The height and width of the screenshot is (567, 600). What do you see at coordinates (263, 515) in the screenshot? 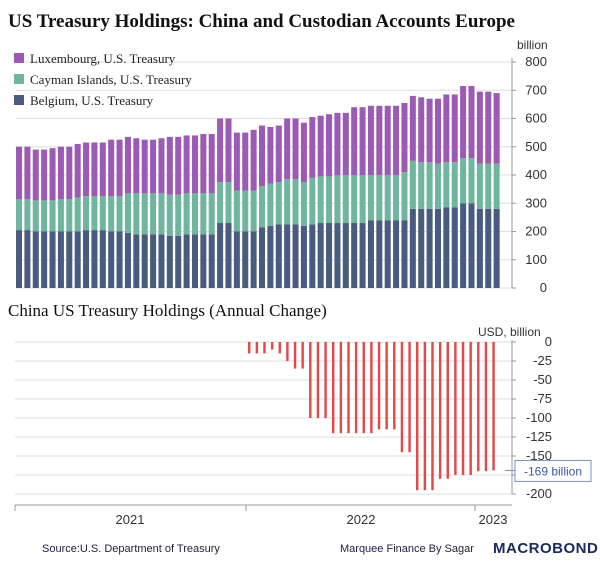
I see `x-axis: 2021 2022 2023` at bounding box center [263, 515].